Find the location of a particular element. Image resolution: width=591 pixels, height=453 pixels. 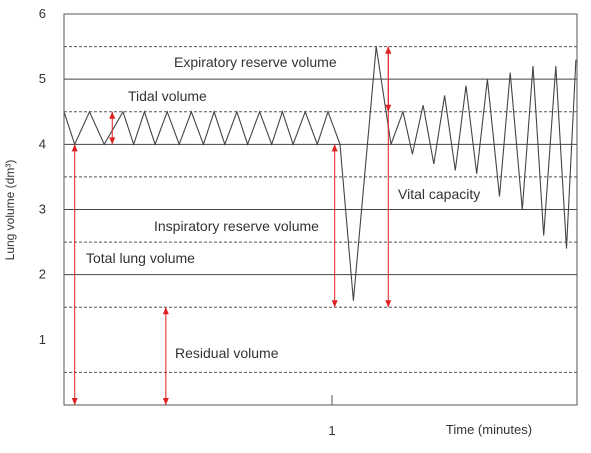

annotation-label-inspiratory-reserve-volume: Inspiratory reserve volume is located at coordinates (236, 226).